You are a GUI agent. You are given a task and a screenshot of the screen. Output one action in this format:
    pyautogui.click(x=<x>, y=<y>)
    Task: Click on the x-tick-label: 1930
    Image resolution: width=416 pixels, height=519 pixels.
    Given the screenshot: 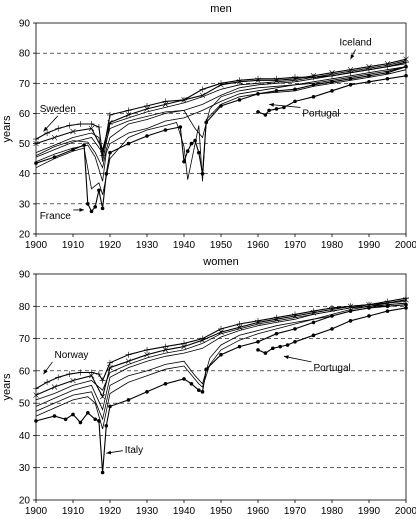 What is the action you would take?
    pyautogui.click(x=147, y=511)
    